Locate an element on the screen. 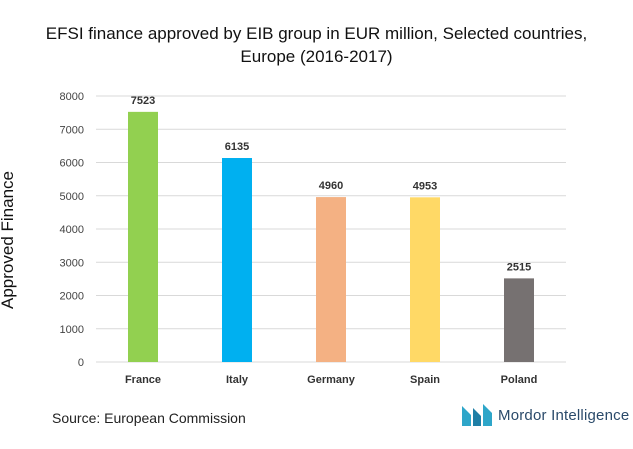 The height and width of the screenshot is (449, 633). bar-italy is located at coordinates (237, 260).